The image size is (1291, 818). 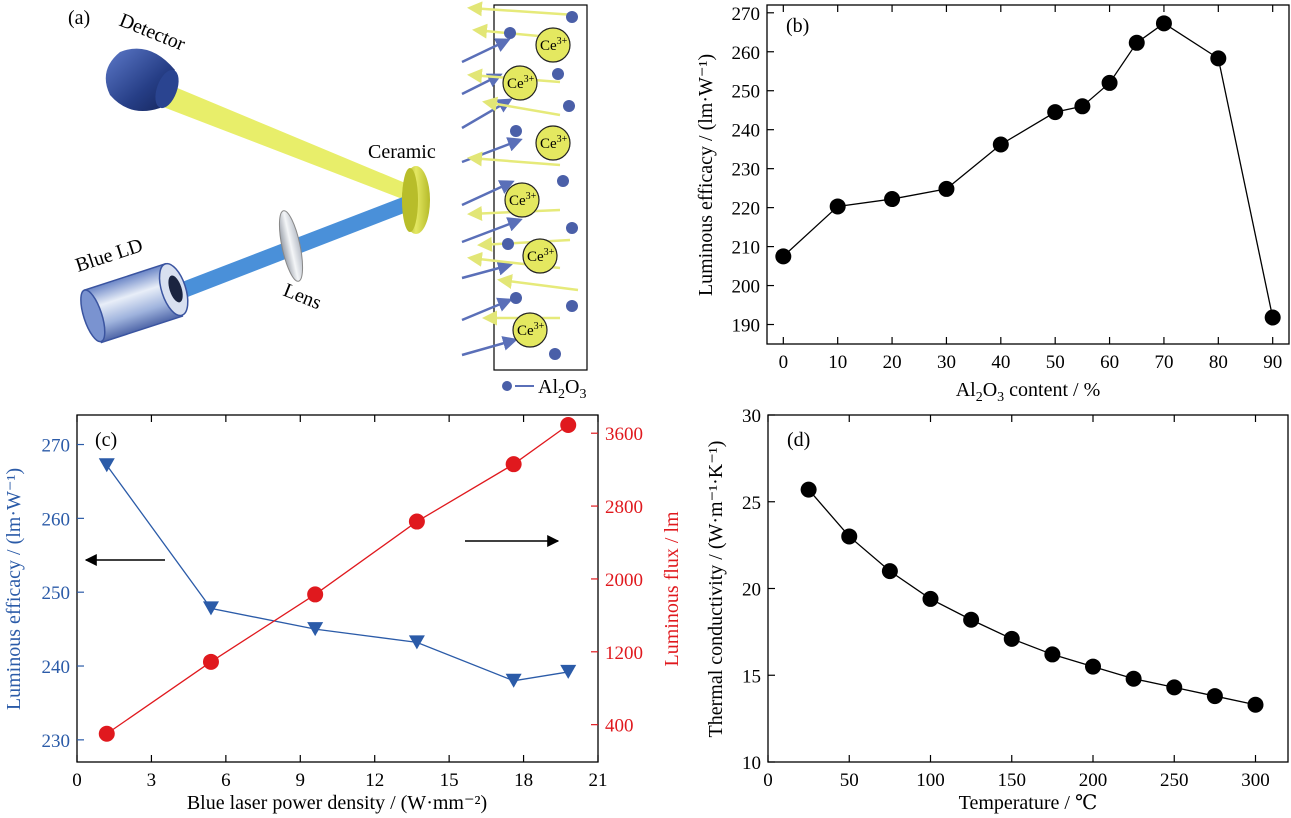 What do you see at coordinates (930, 780) in the screenshot?
I see `chart-d-x-tick-label: 100` at bounding box center [930, 780].